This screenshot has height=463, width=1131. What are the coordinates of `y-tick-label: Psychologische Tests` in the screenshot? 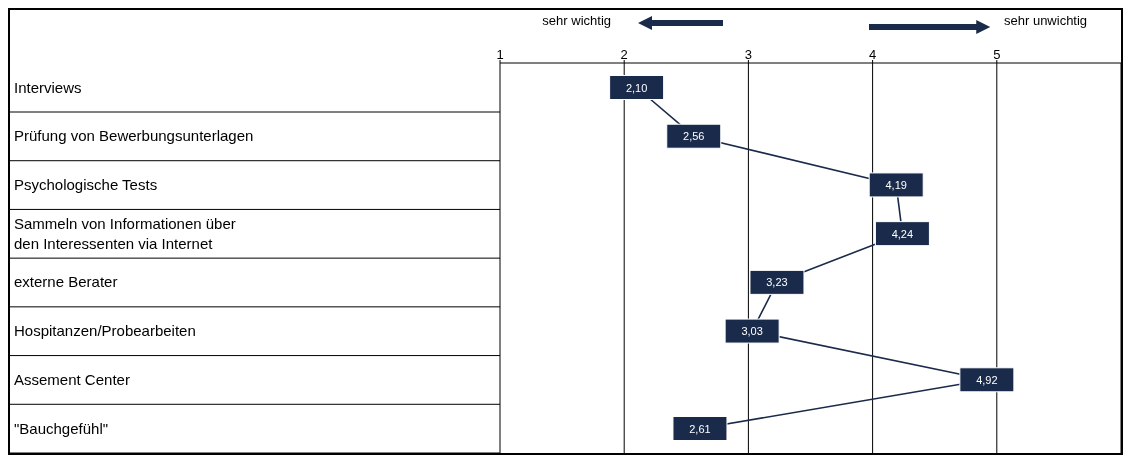 It's located at (86, 184).